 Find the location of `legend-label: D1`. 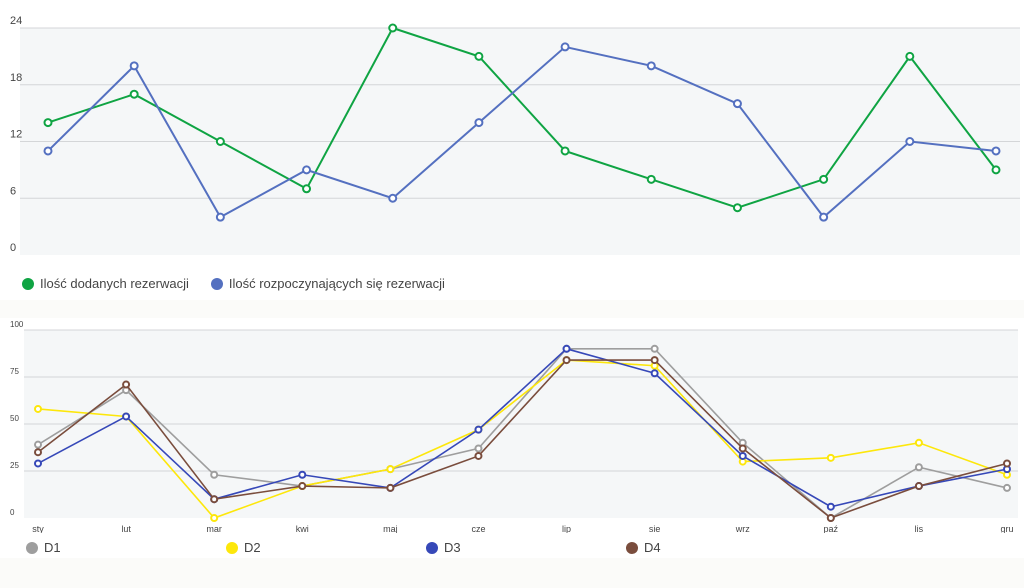

legend-label: D1 is located at coordinates (52, 547).